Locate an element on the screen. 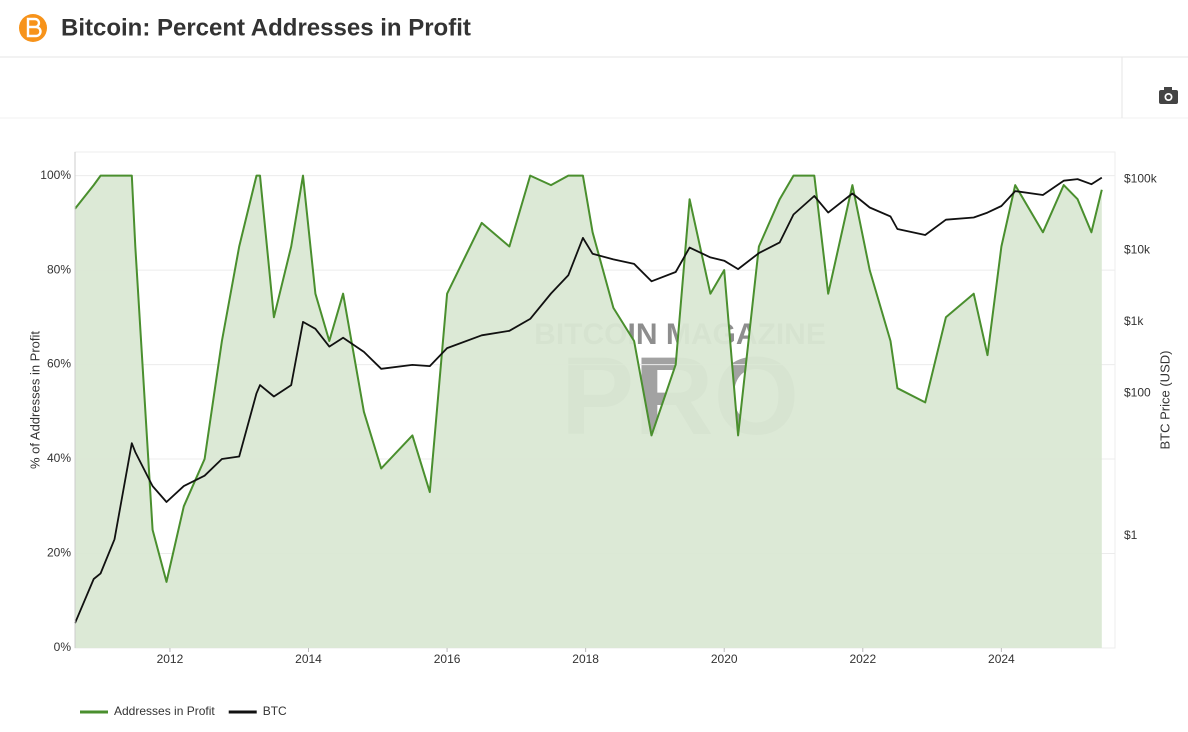  x-tick-label: 2012 is located at coordinates (170, 659).